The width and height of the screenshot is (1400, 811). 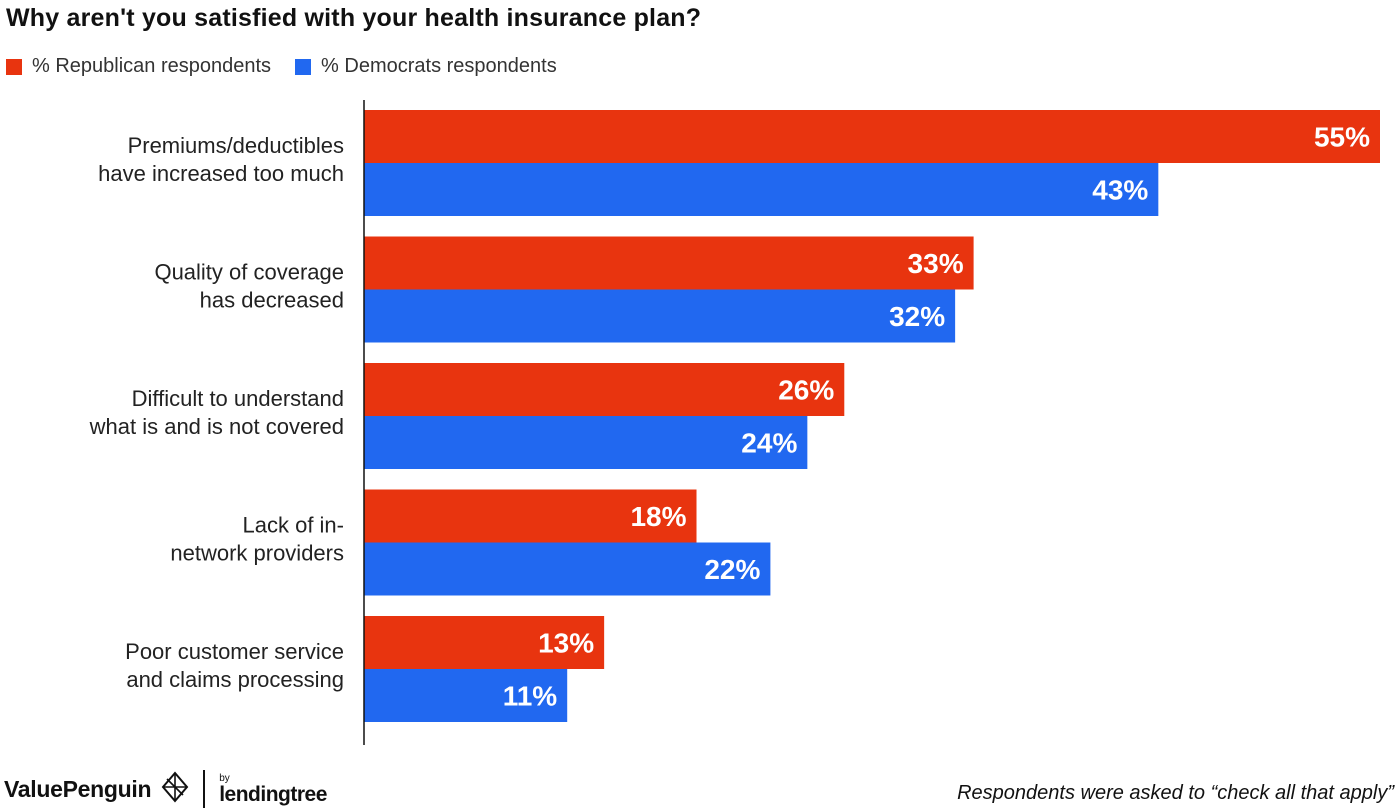 I want to click on category-label: Difficult to understand, so click(x=238, y=398).